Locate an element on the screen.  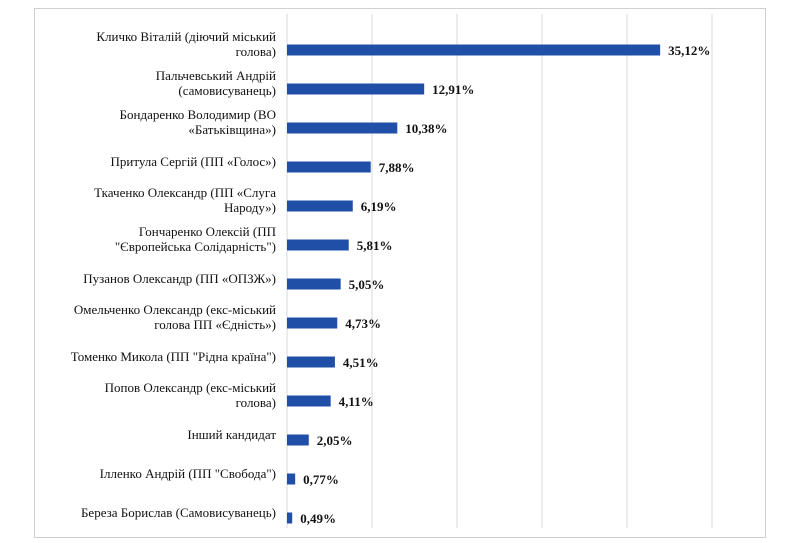
category-label: Інший кандидат is located at coordinates (231, 434).